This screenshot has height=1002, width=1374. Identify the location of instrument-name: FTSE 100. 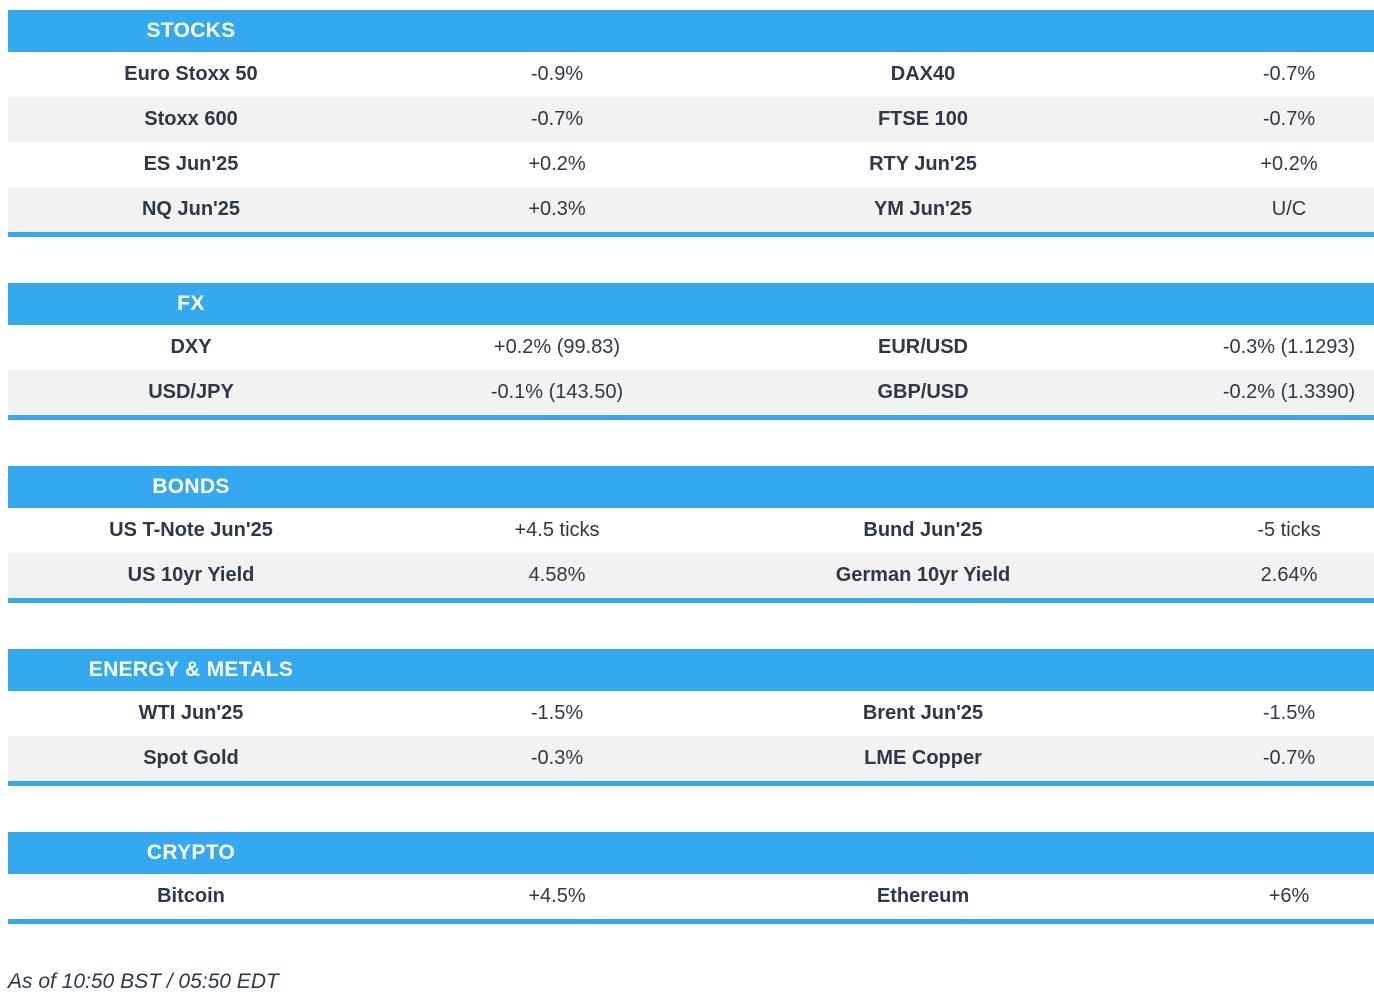
(923, 119).